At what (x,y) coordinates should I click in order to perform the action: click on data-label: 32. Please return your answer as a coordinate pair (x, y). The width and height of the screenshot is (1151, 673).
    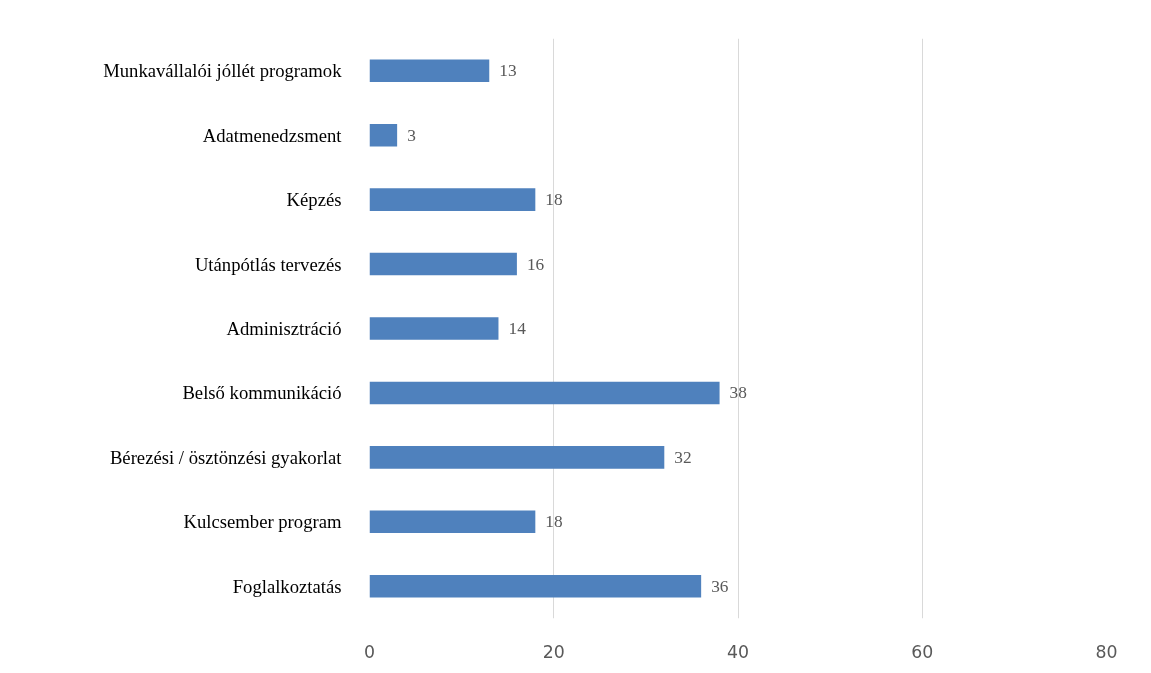
    Looking at the image, I should click on (683, 457).